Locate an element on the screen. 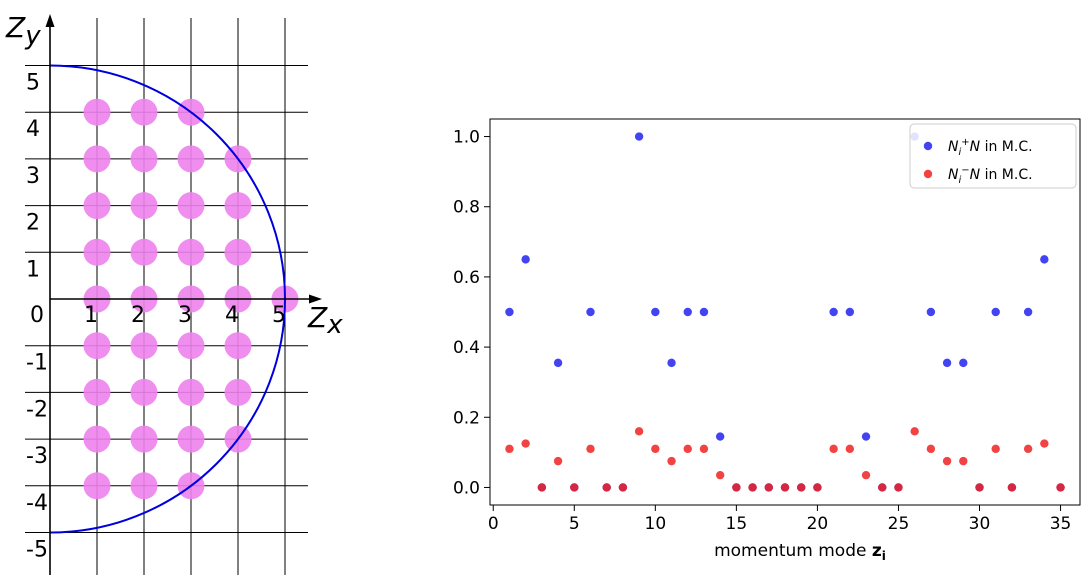  legend-entry: Ni+N in M.C. is located at coordinates (990, 147).